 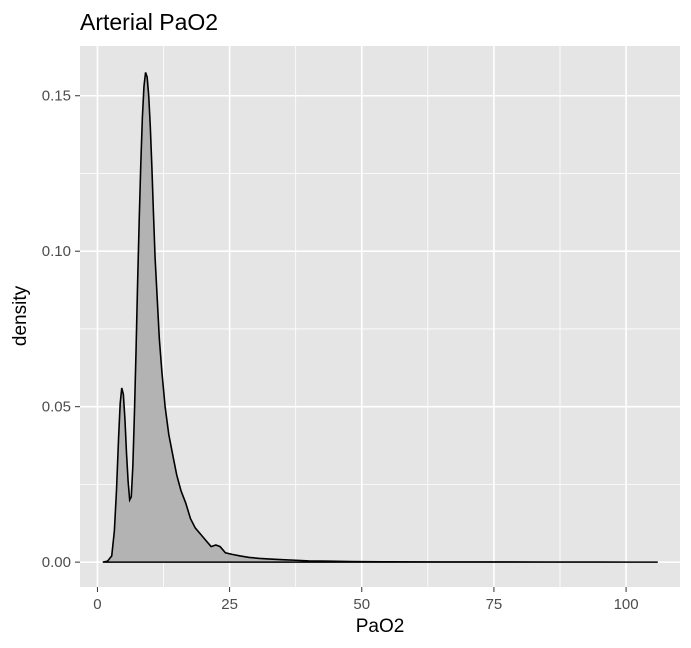 What do you see at coordinates (56, 96) in the screenshot?
I see `y-tick-label: 0.15` at bounding box center [56, 96].